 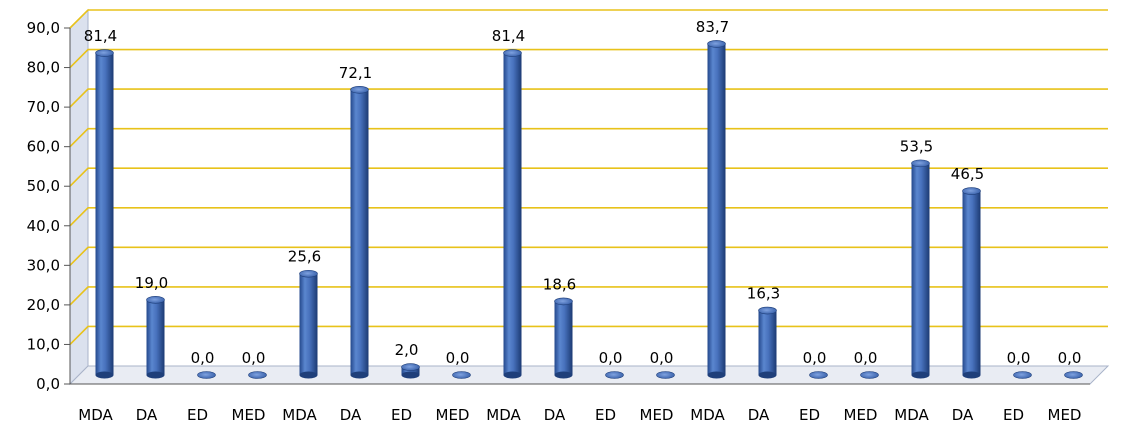 What do you see at coordinates (48, 384) in the screenshot?
I see `y-tick-label: 0,0` at bounding box center [48, 384].